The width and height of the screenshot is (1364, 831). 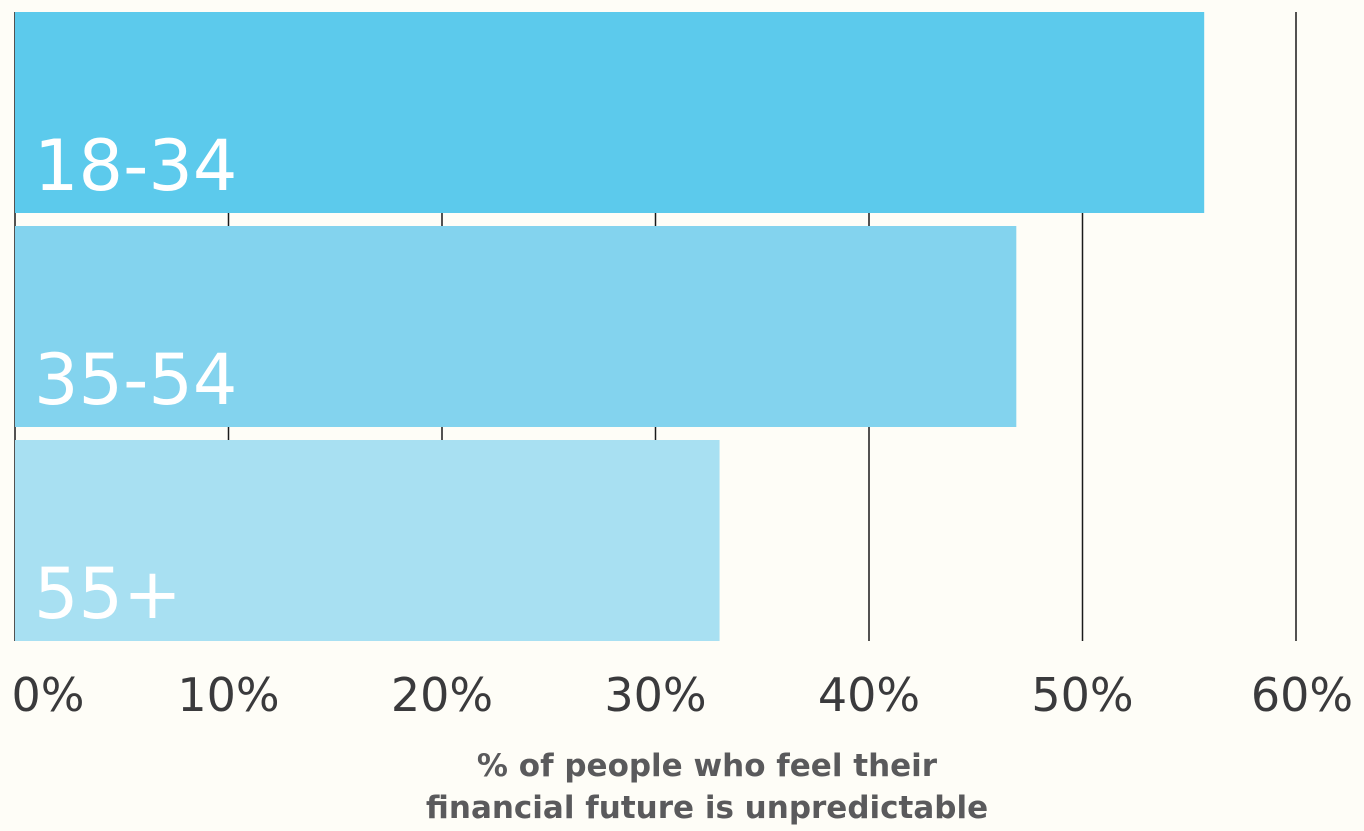 I want to click on x-axis-ticks: 0% 10% 20% 30% 40% 50% 60%, so click(x=683, y=695).